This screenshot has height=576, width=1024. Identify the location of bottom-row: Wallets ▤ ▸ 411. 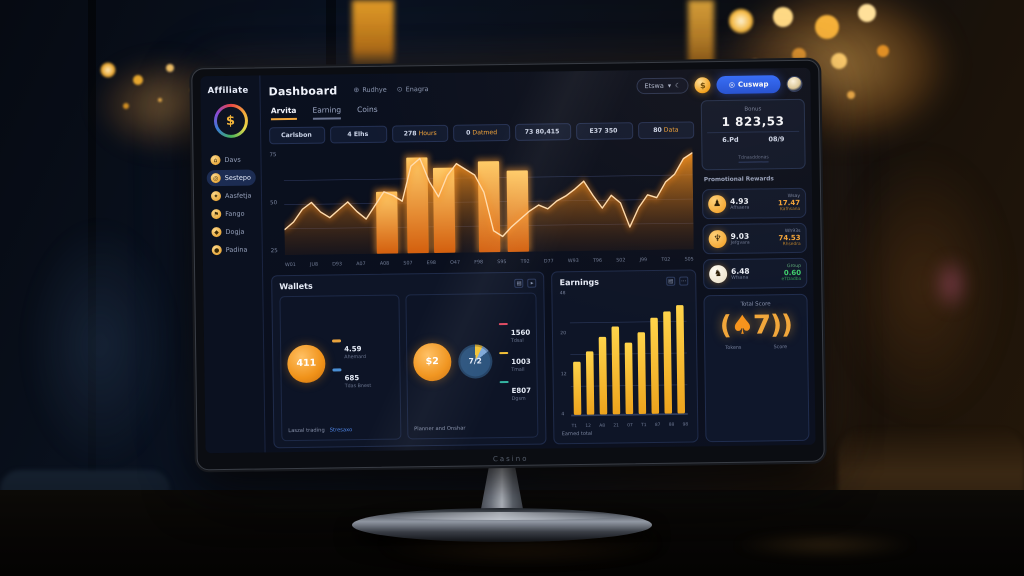
(485, 359).